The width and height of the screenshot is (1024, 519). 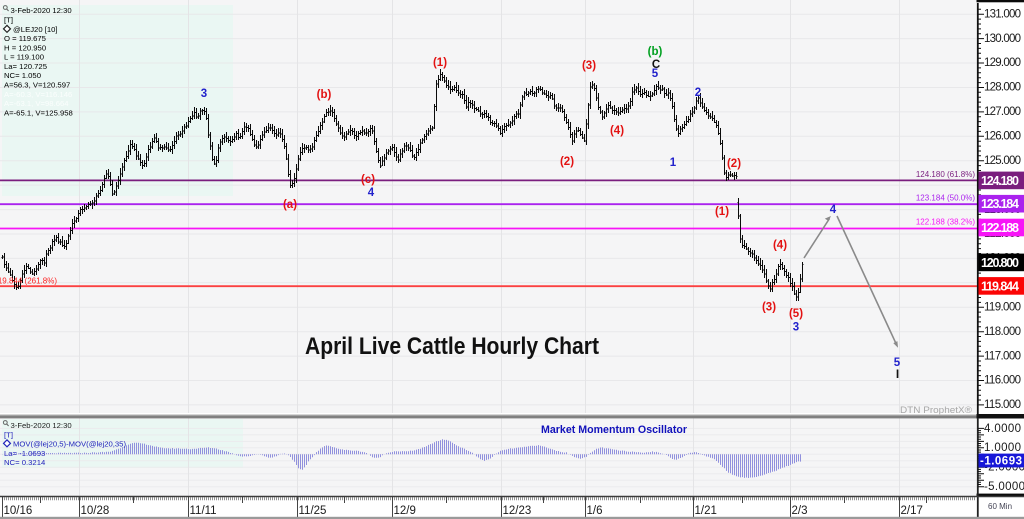 I want to click on svg-text: 12/9, so click(x=405, y=511).